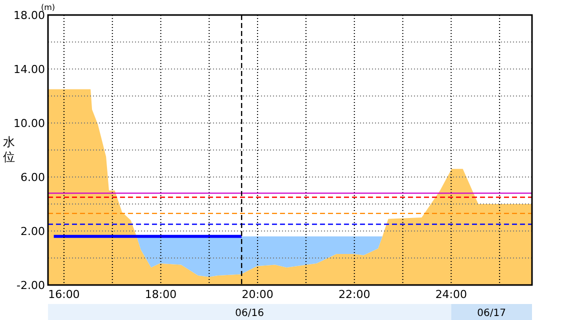  I want to click on y-tick-label: 18.00, so click(29, 15).